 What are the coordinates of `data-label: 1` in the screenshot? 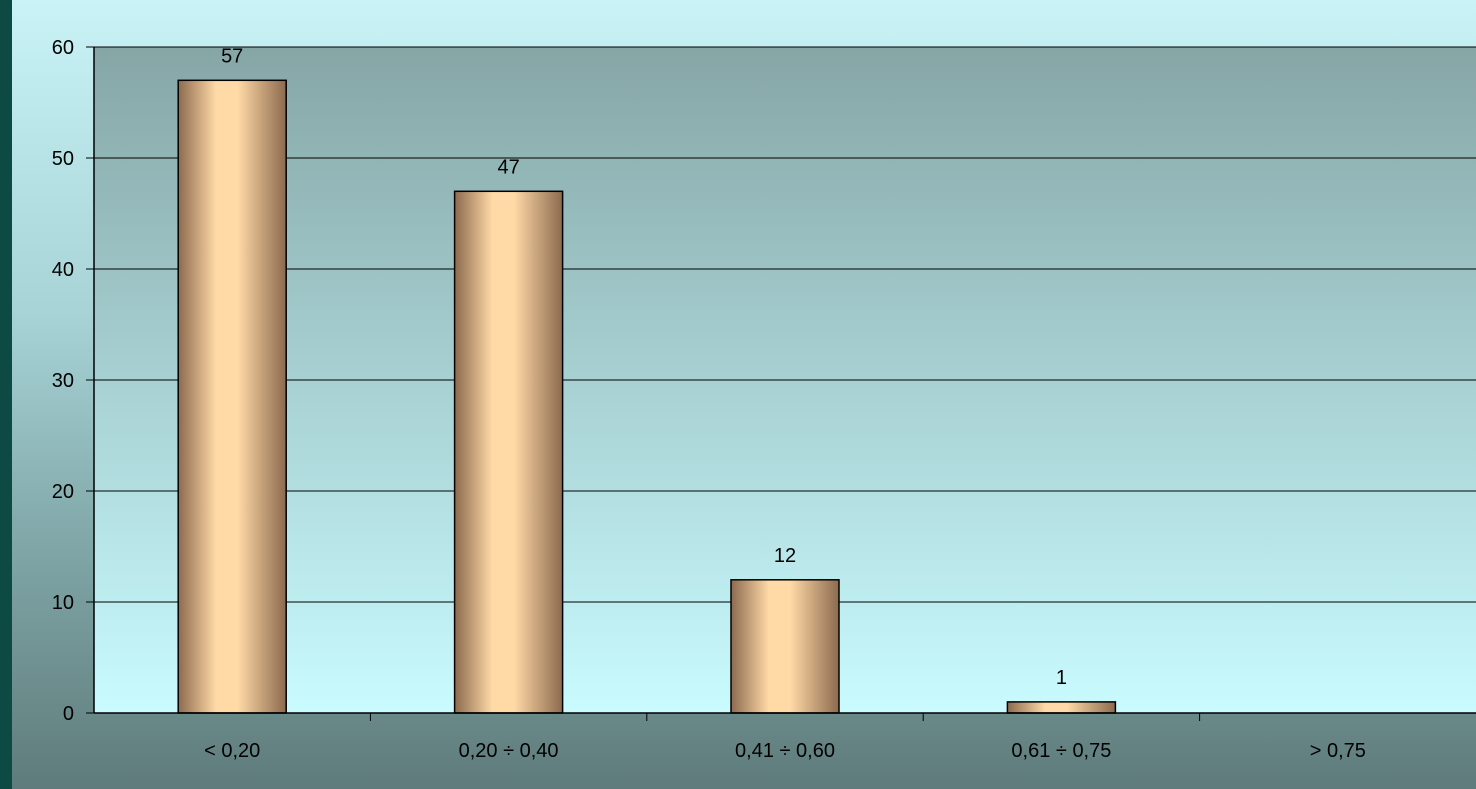 It's located at (1061, 678).